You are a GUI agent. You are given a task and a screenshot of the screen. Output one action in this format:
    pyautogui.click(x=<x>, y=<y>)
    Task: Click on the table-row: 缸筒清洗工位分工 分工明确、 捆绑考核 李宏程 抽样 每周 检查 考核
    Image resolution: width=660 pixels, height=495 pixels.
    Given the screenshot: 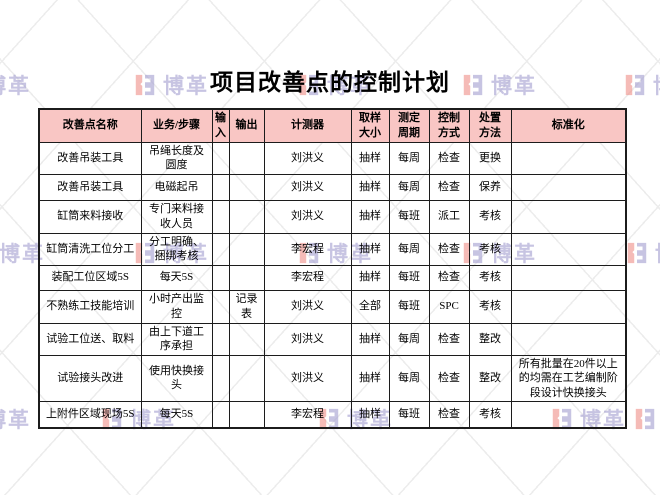 What is the action you would take?
    pyautogui.click(x=332, y=249)
    